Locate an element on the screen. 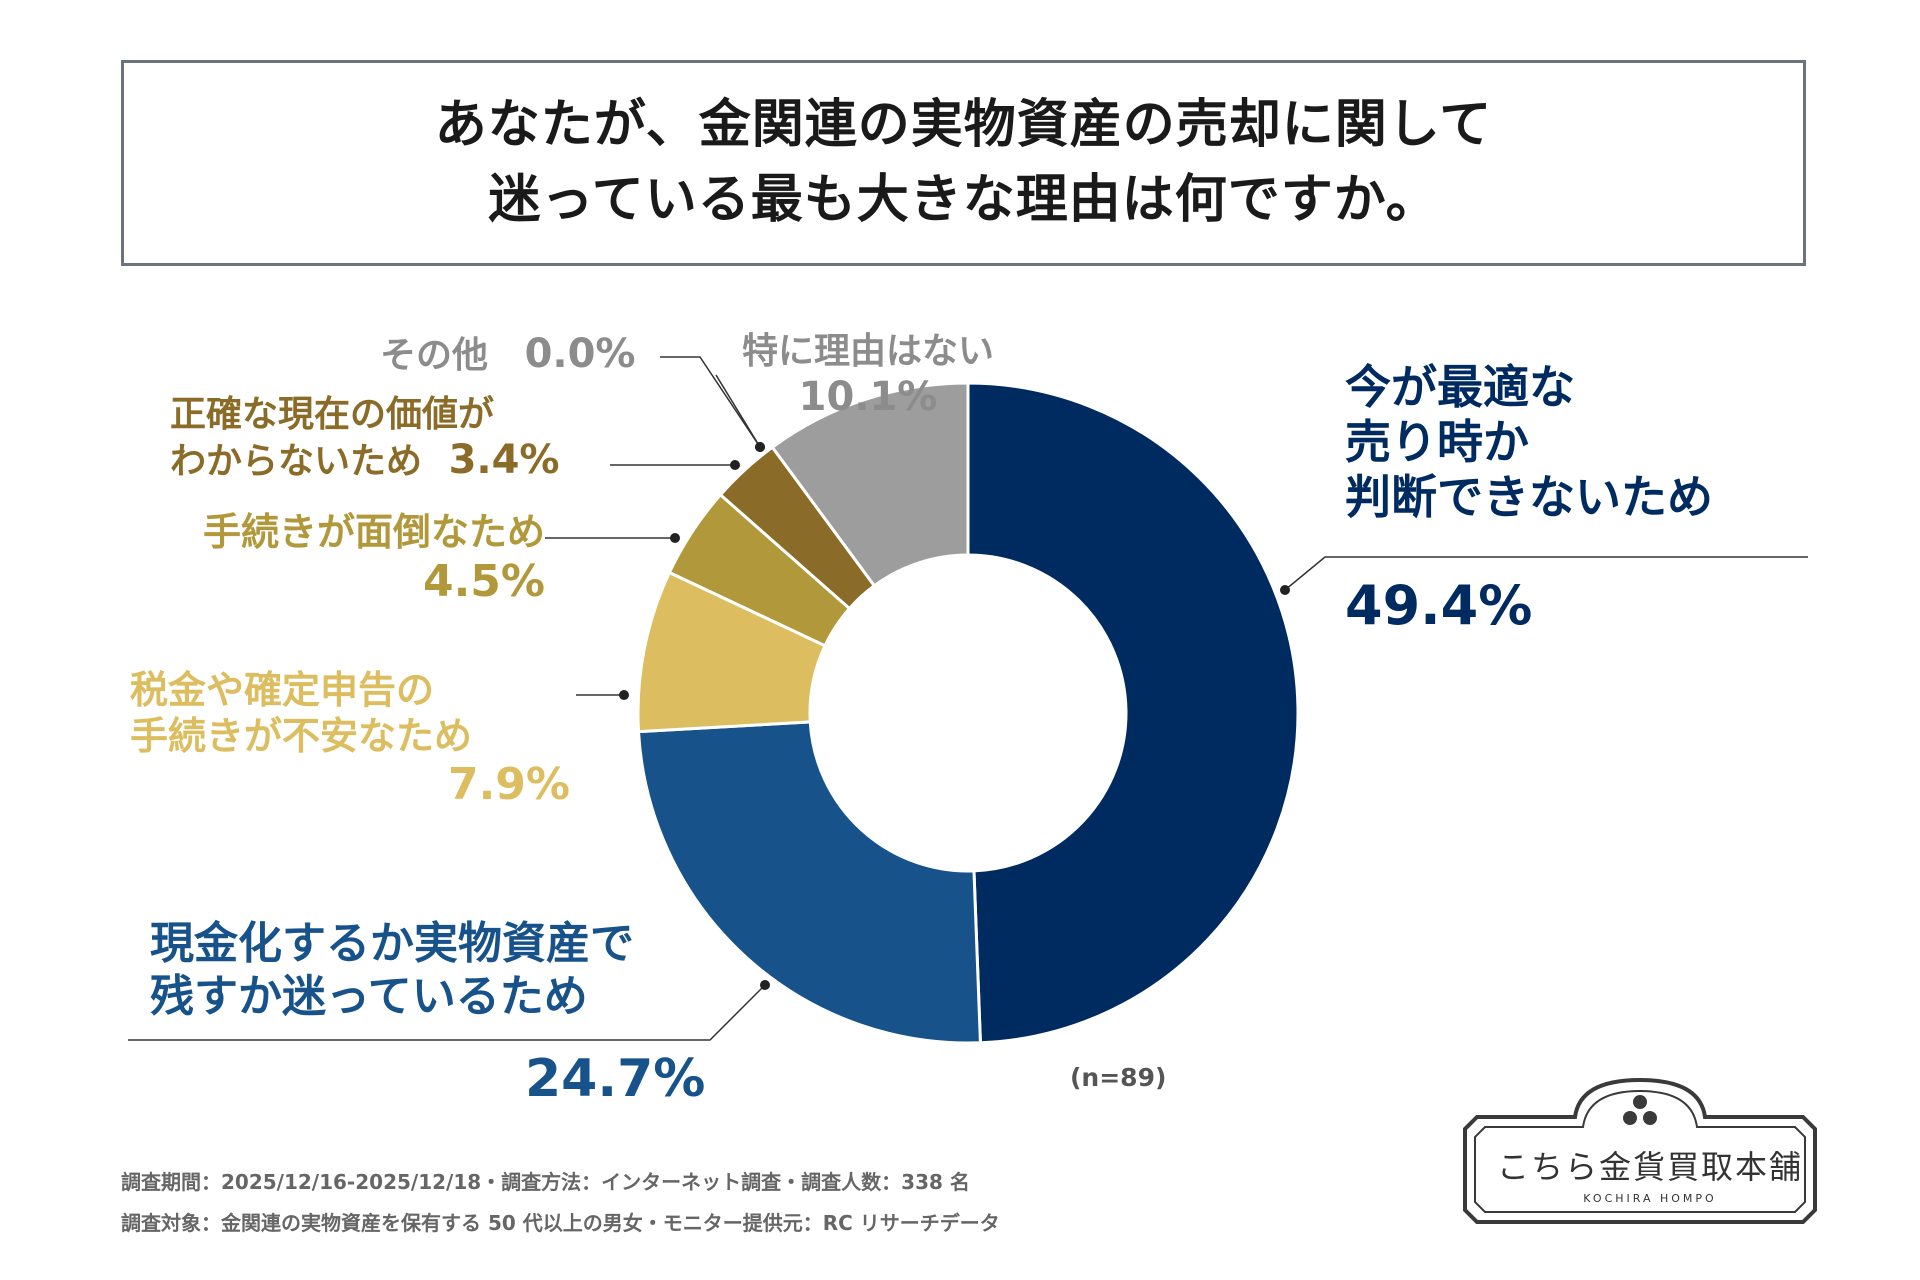  label-cash-or-asset: 現金化するか実物資産で 残すか迷っているため is located at coordinates (392, 971).